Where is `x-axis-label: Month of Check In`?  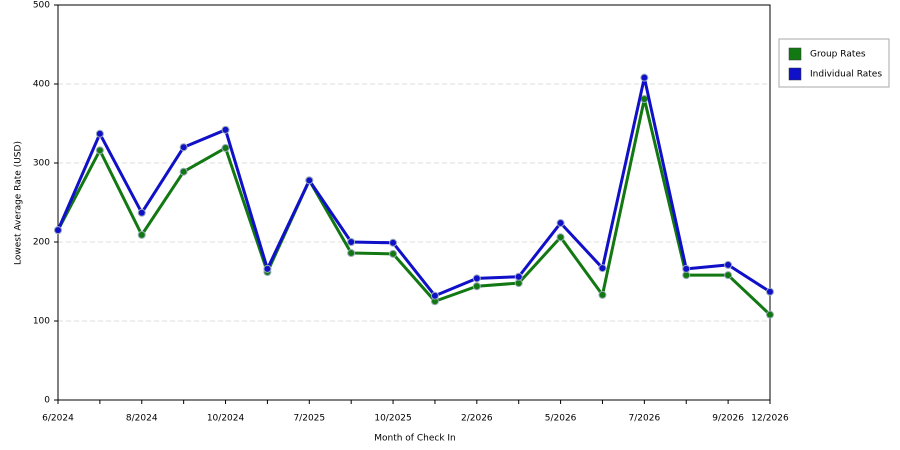
x-axis-label: Month of Check In is located at coordinates (415, 439).